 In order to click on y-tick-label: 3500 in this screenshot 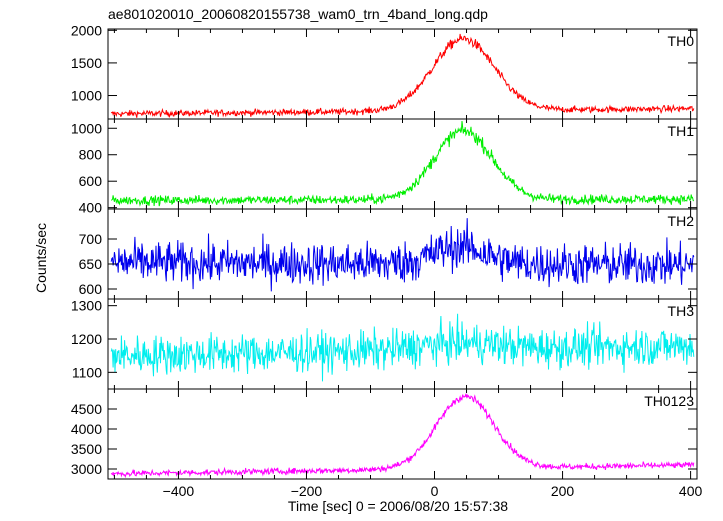, I will do `click(86, 449)`.